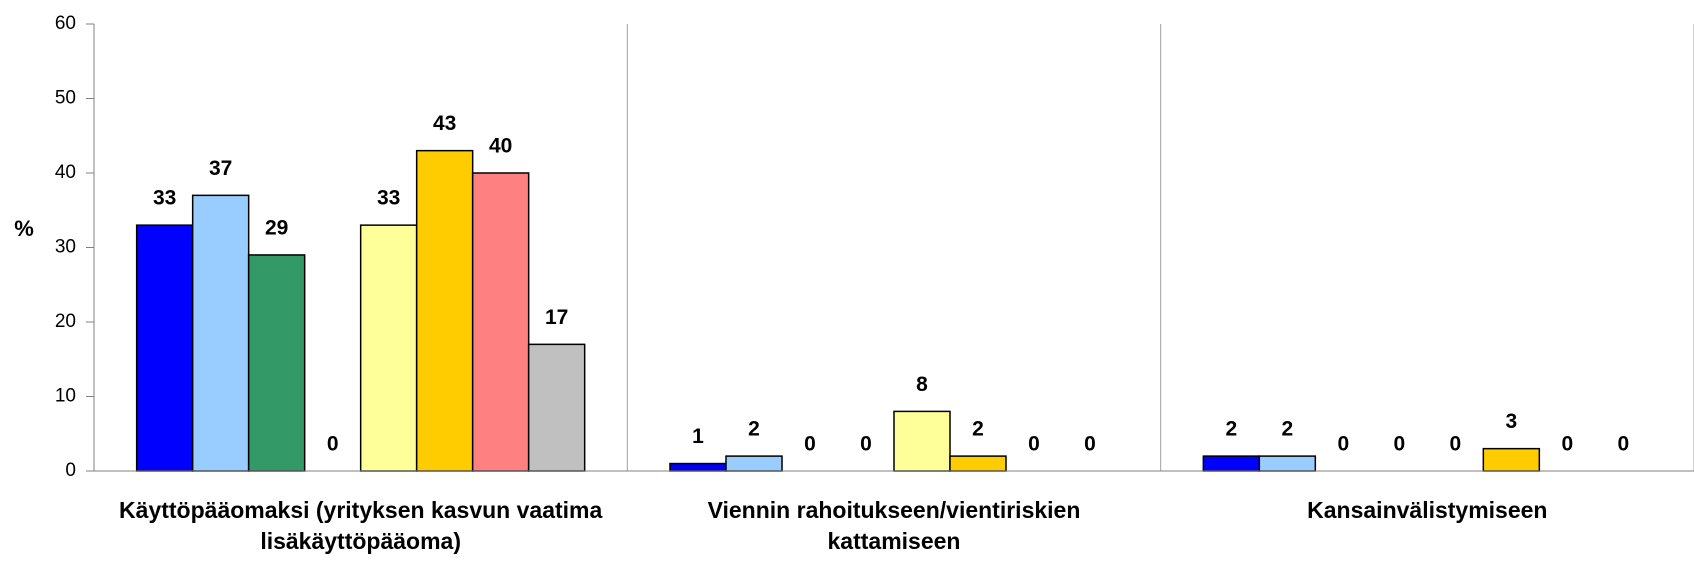 Image resolution: width=1694 pixels, height=568 pixels. I want to click on y-tick-label: 30, so click(65, 247).